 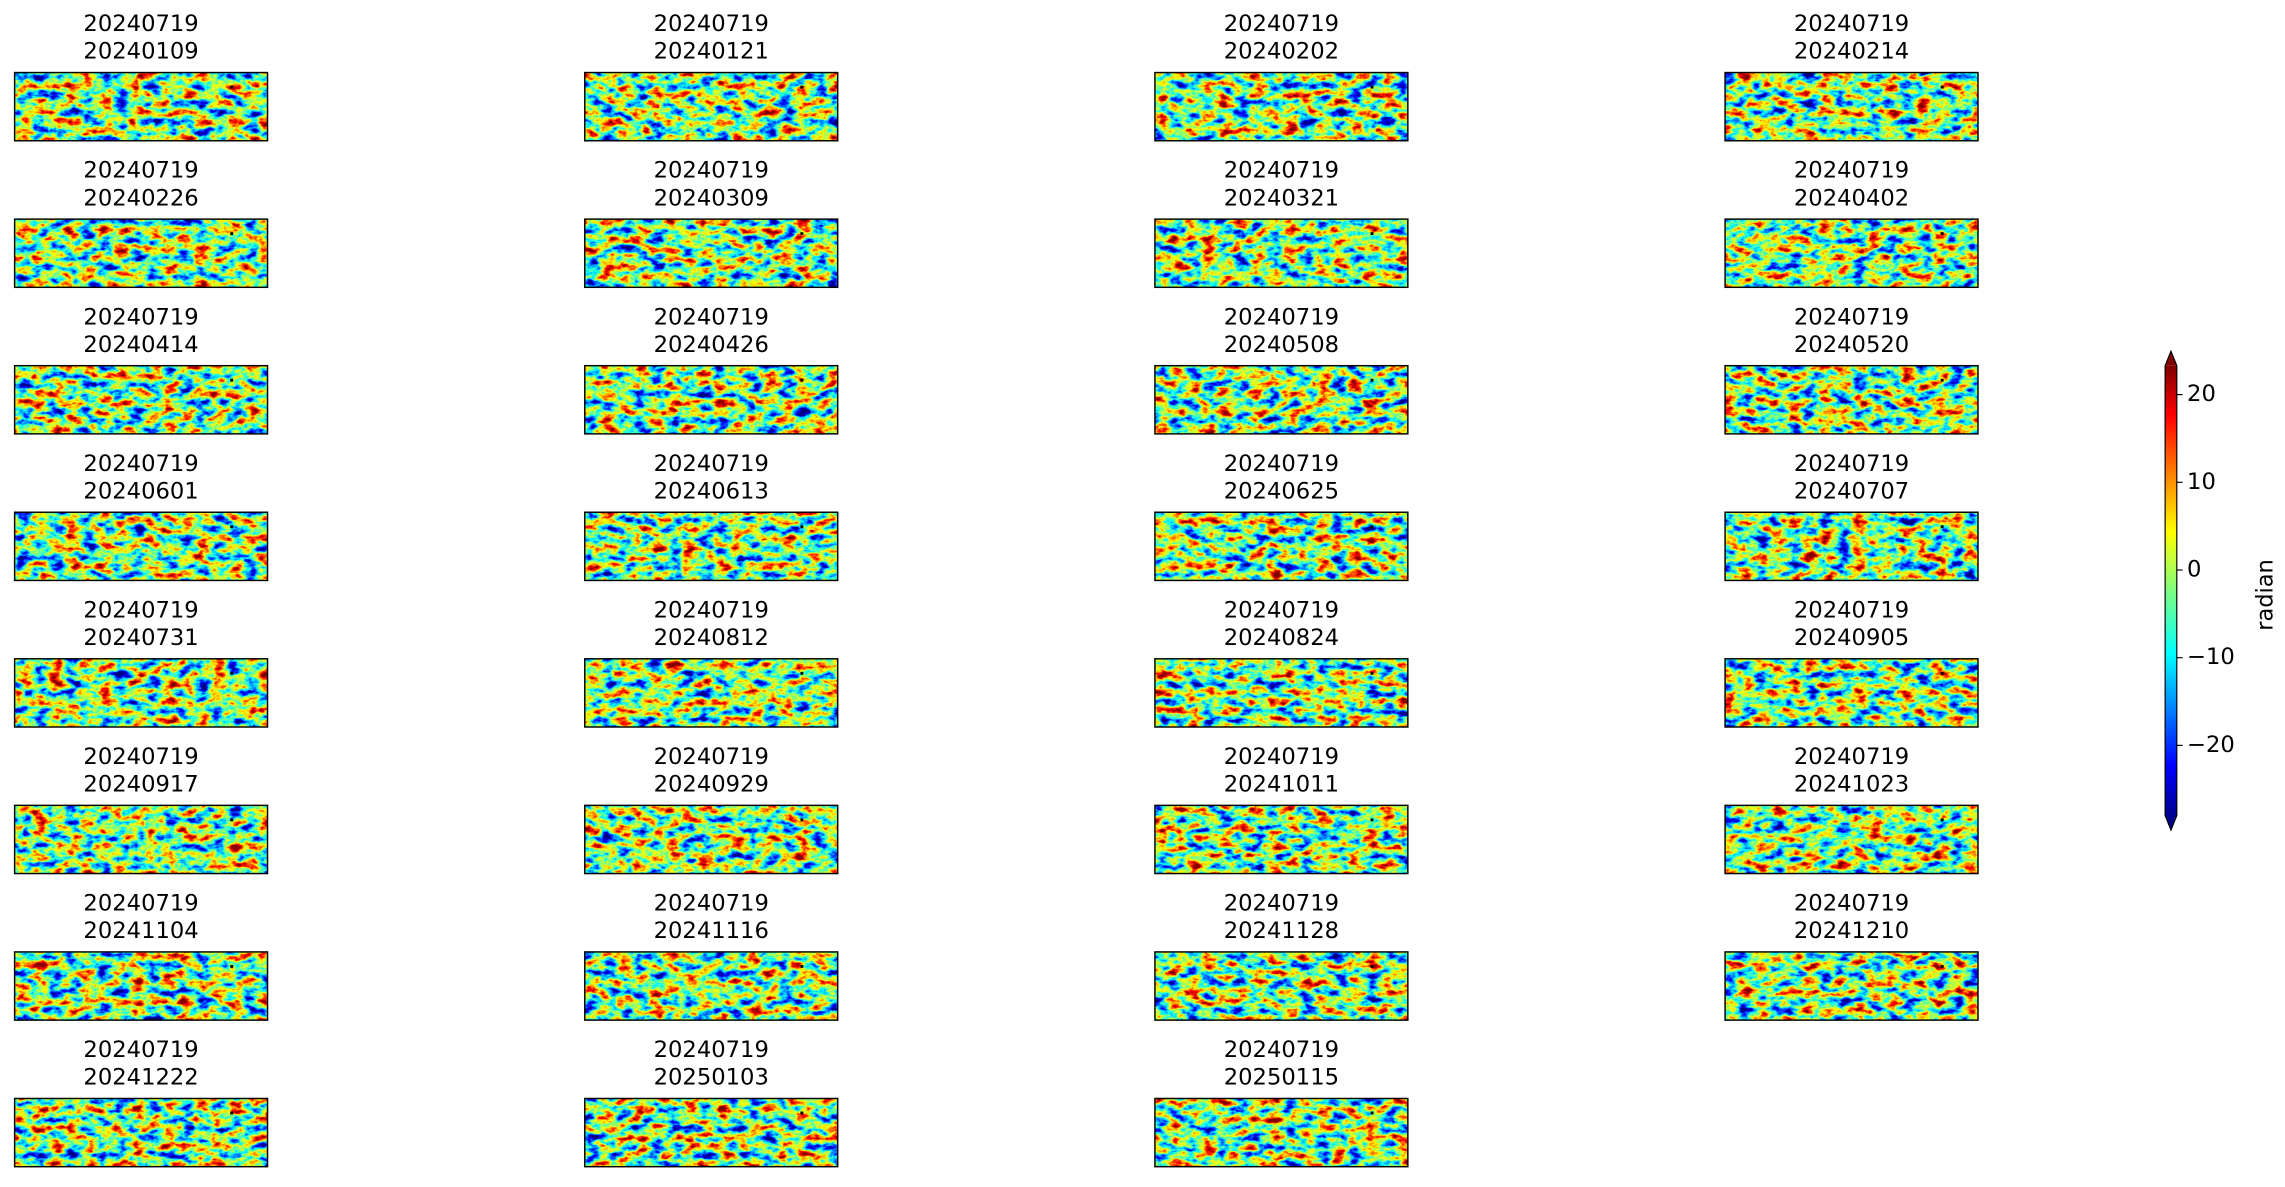 I want to click on colorbar, so click(x=2171, y=590).